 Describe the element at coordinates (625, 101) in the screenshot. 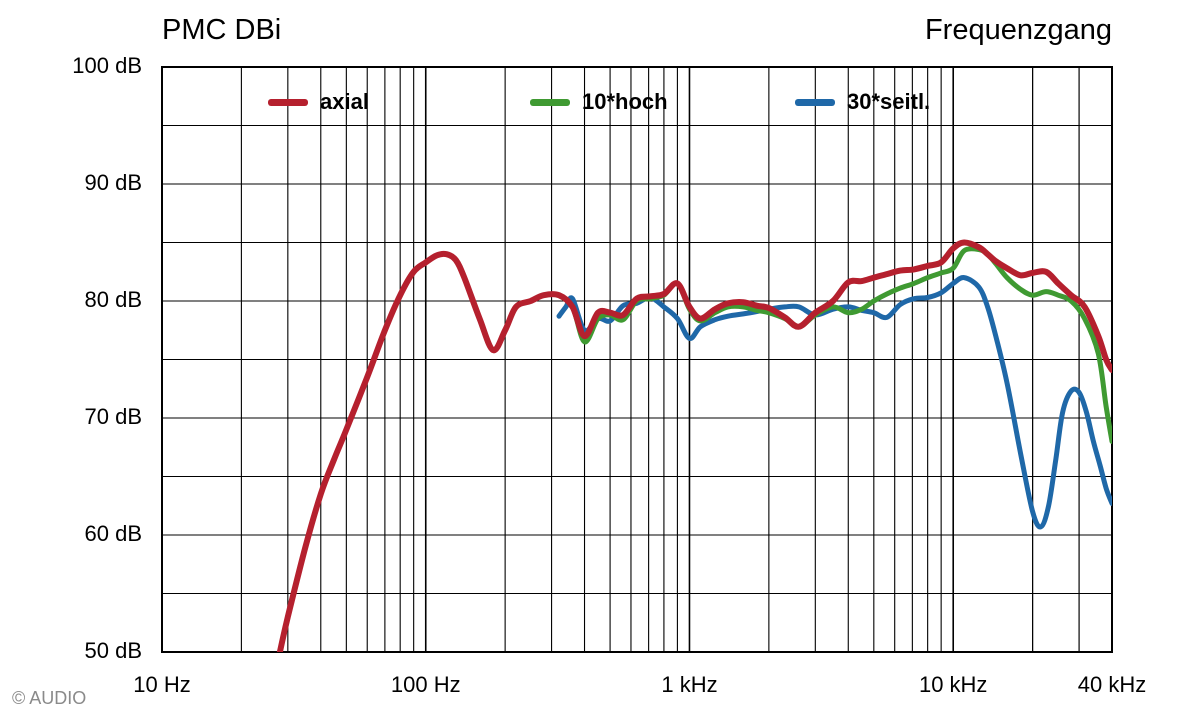

I see `legend-label: 10*hoch` at that location.